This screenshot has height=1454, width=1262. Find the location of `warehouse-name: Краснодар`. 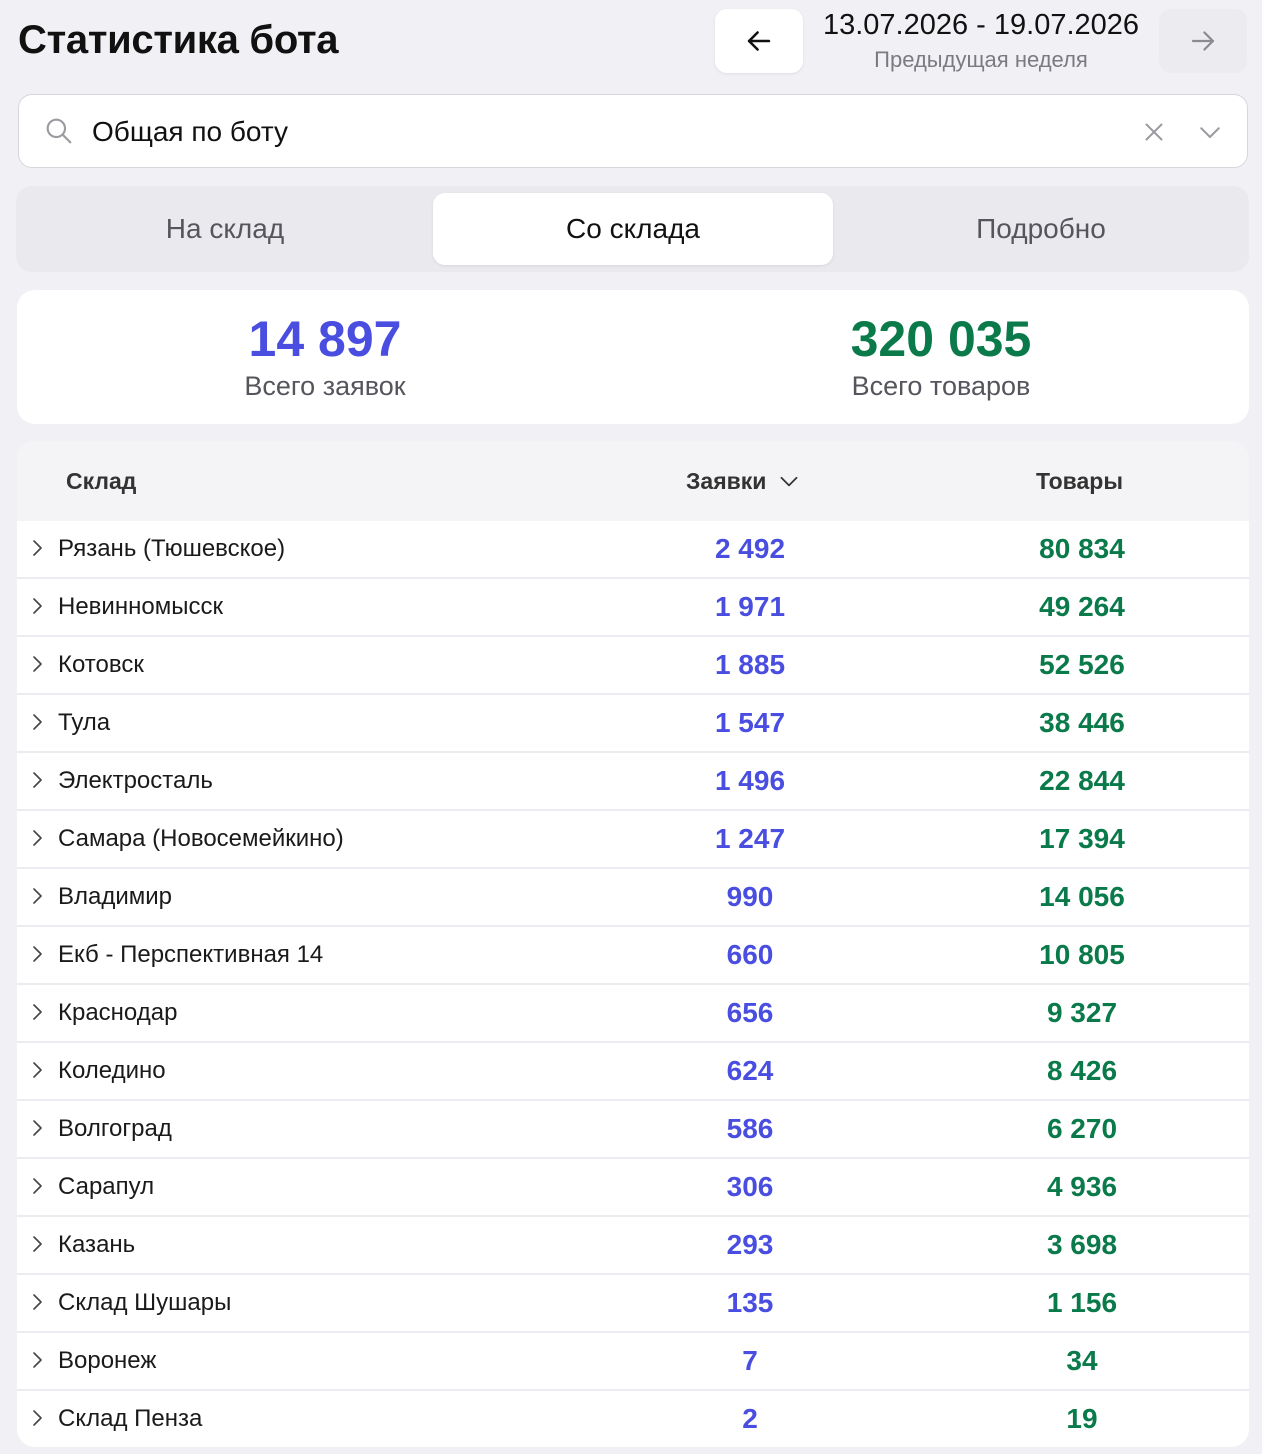

warehouse-name: Краснодар is located at coordinates (118, 1012).